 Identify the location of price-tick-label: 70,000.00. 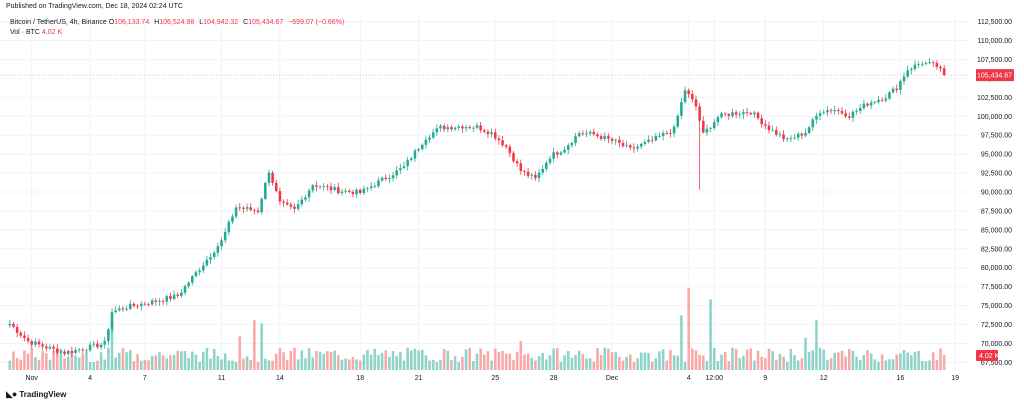
(996, 344).